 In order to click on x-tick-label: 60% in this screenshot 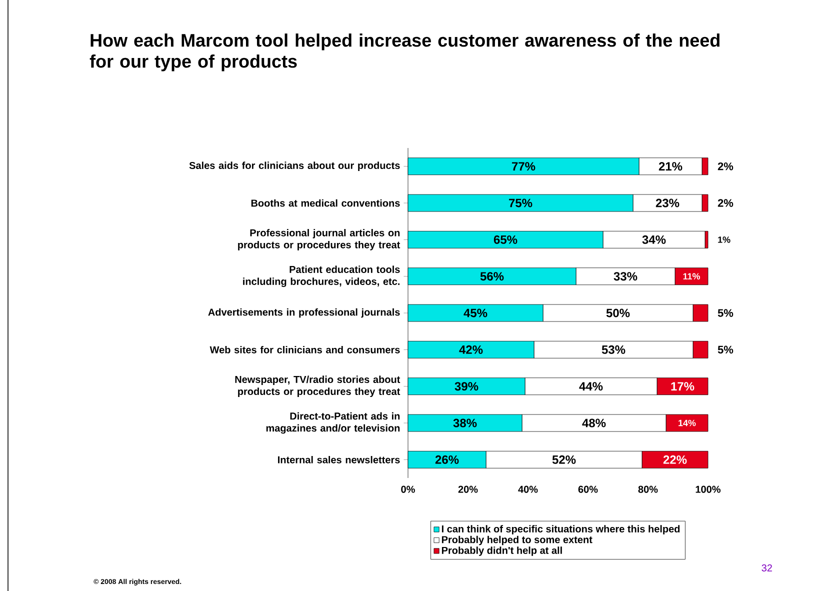, I will do `click(588, 489)`.